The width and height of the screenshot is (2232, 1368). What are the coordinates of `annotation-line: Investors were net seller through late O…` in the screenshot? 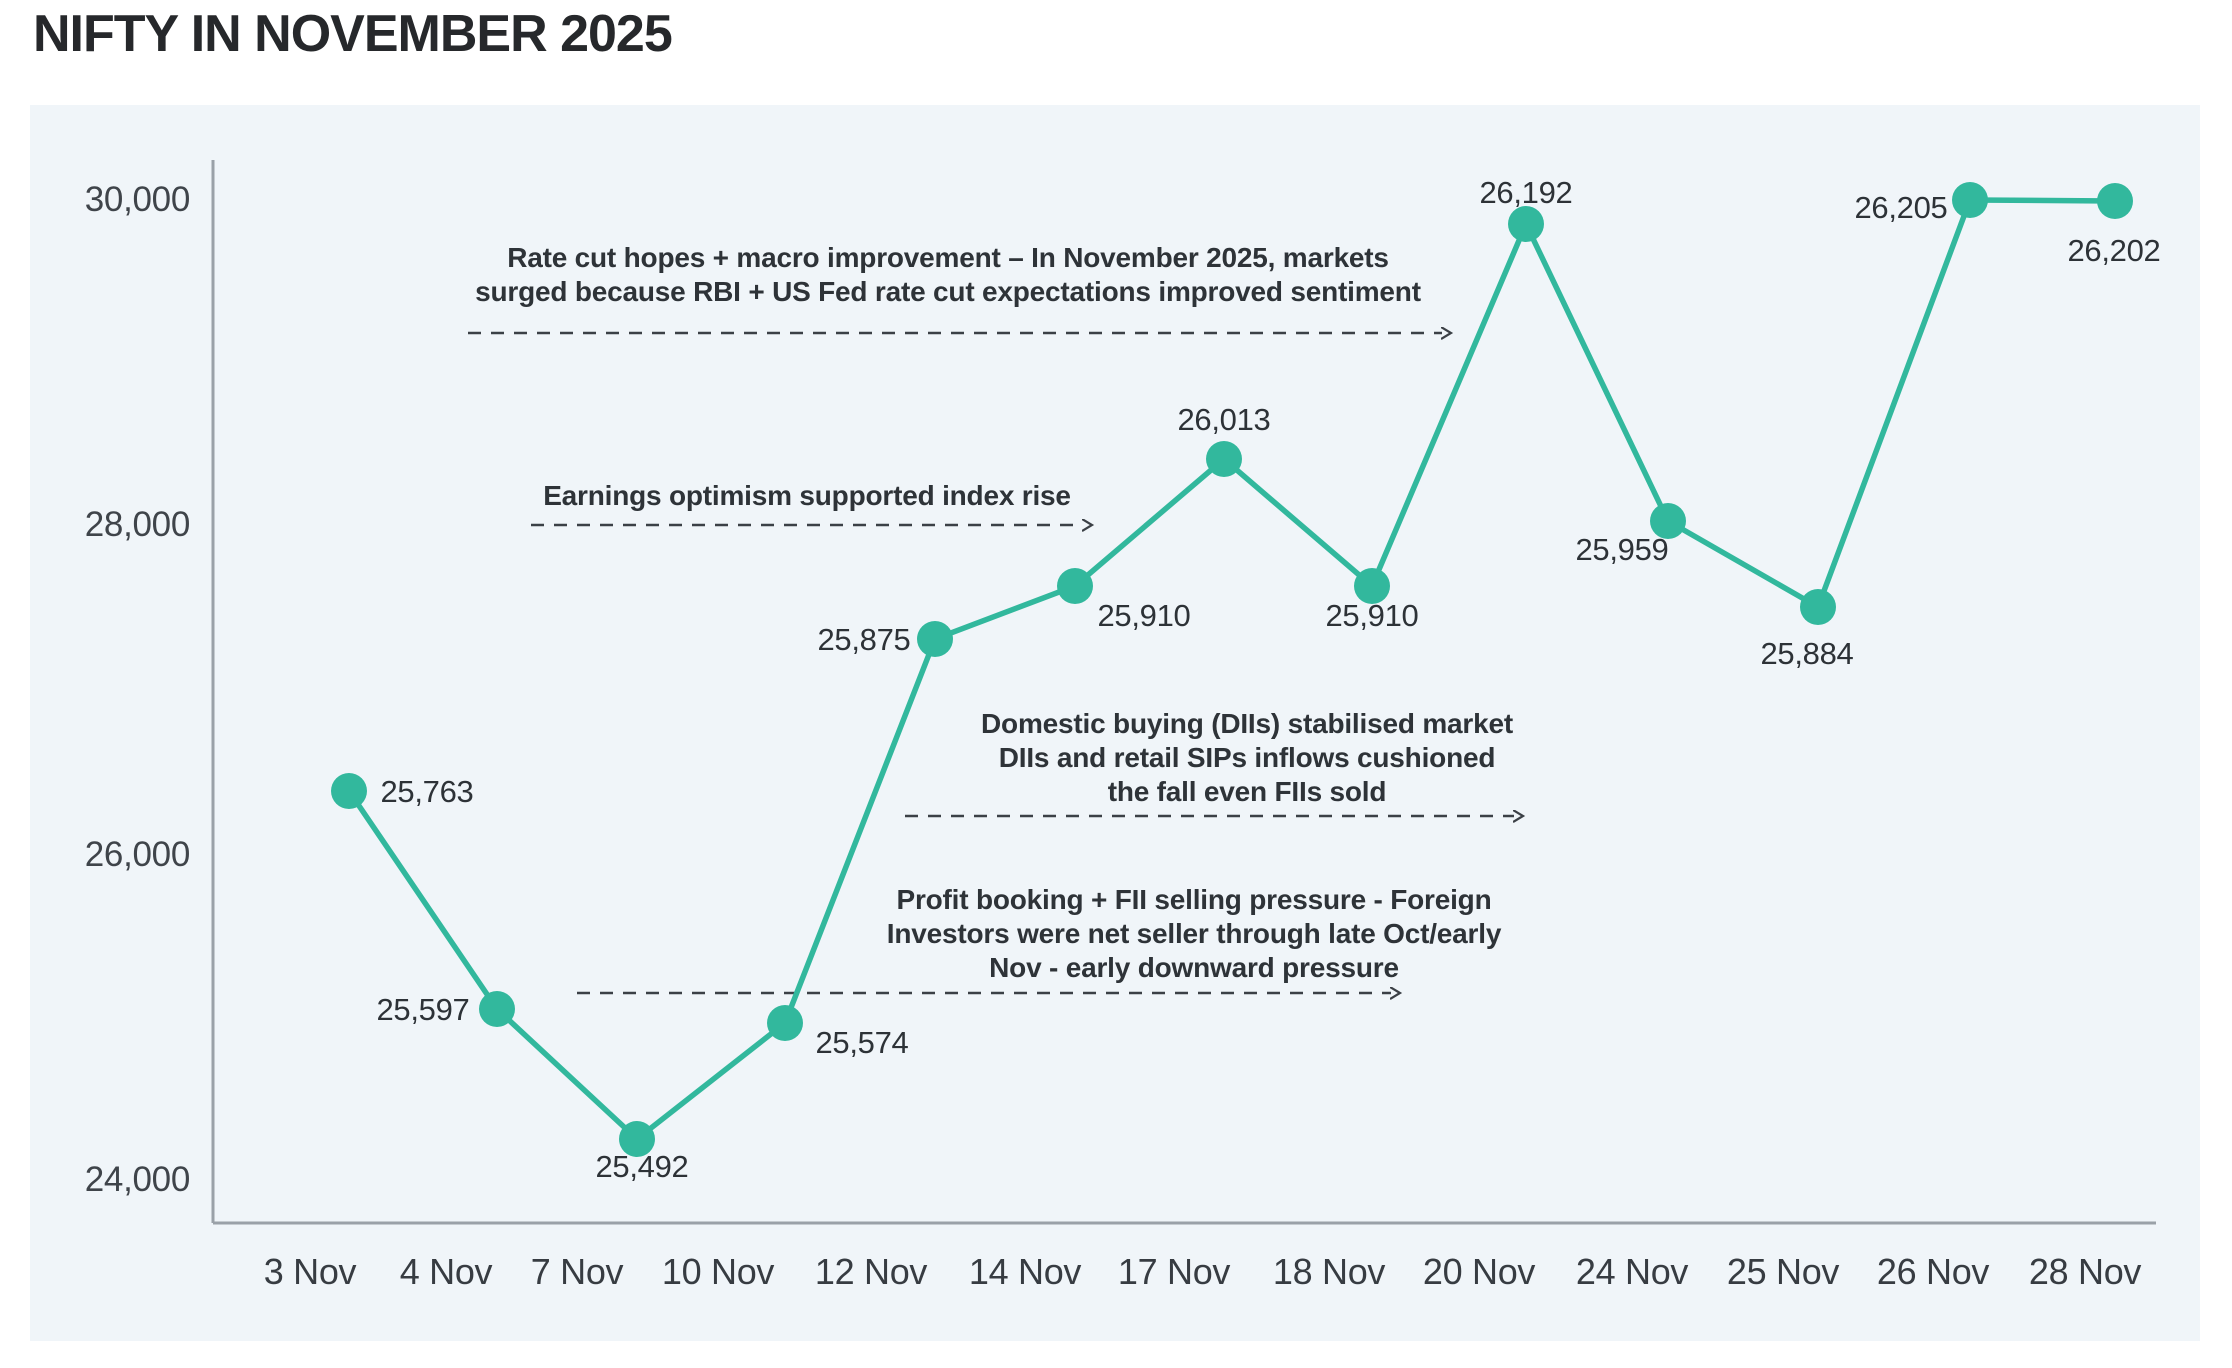 It's located at (1194, 933).